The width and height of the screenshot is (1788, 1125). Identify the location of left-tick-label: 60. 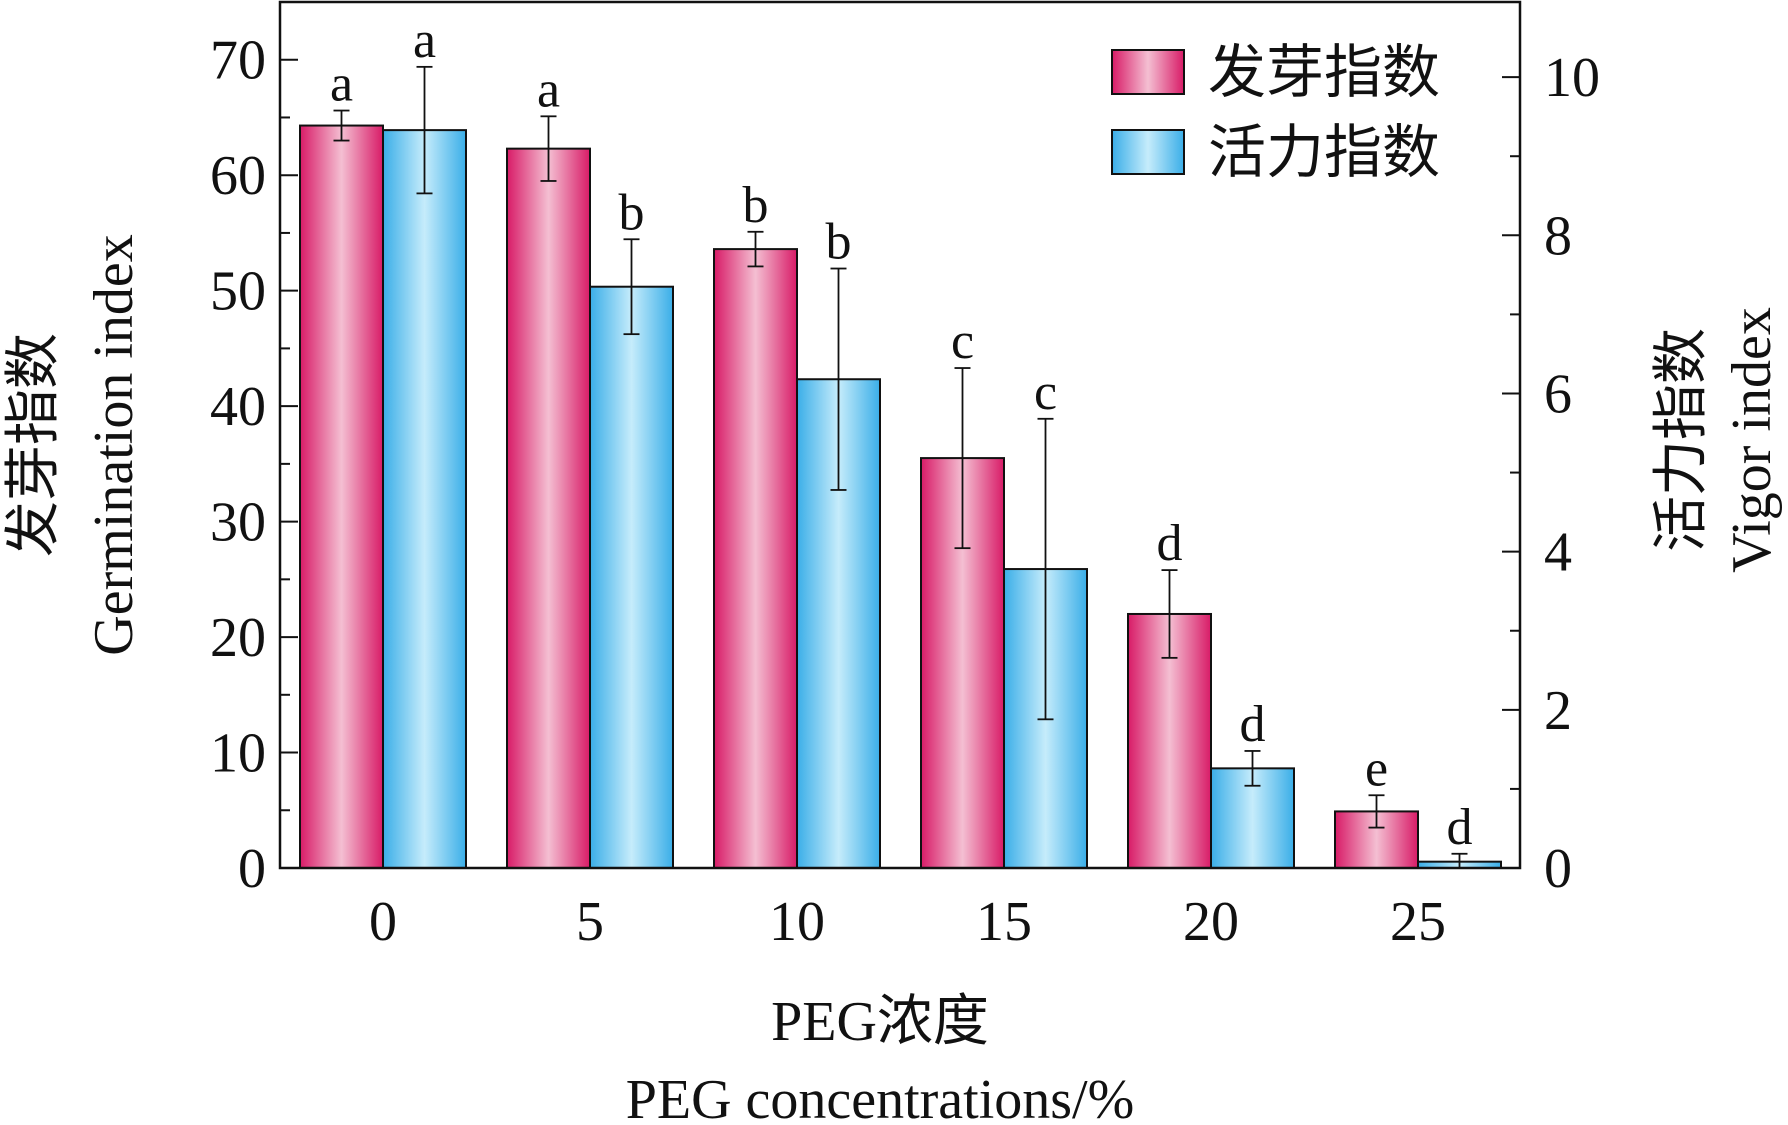
(238, 176).